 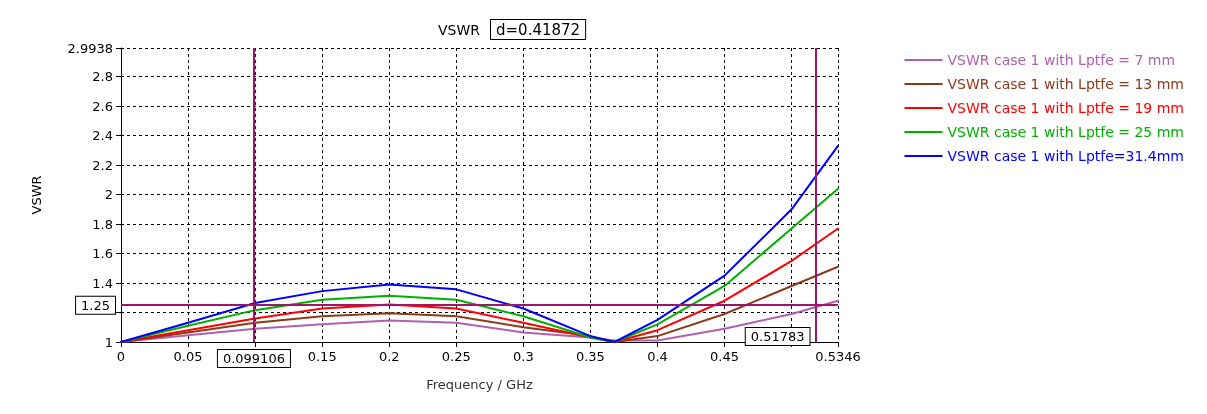 What do you see at coordinates (479, 384) in the screenshot?
I see `x-axis-title: Frequency / GHz` at bounding box center [479, 384].